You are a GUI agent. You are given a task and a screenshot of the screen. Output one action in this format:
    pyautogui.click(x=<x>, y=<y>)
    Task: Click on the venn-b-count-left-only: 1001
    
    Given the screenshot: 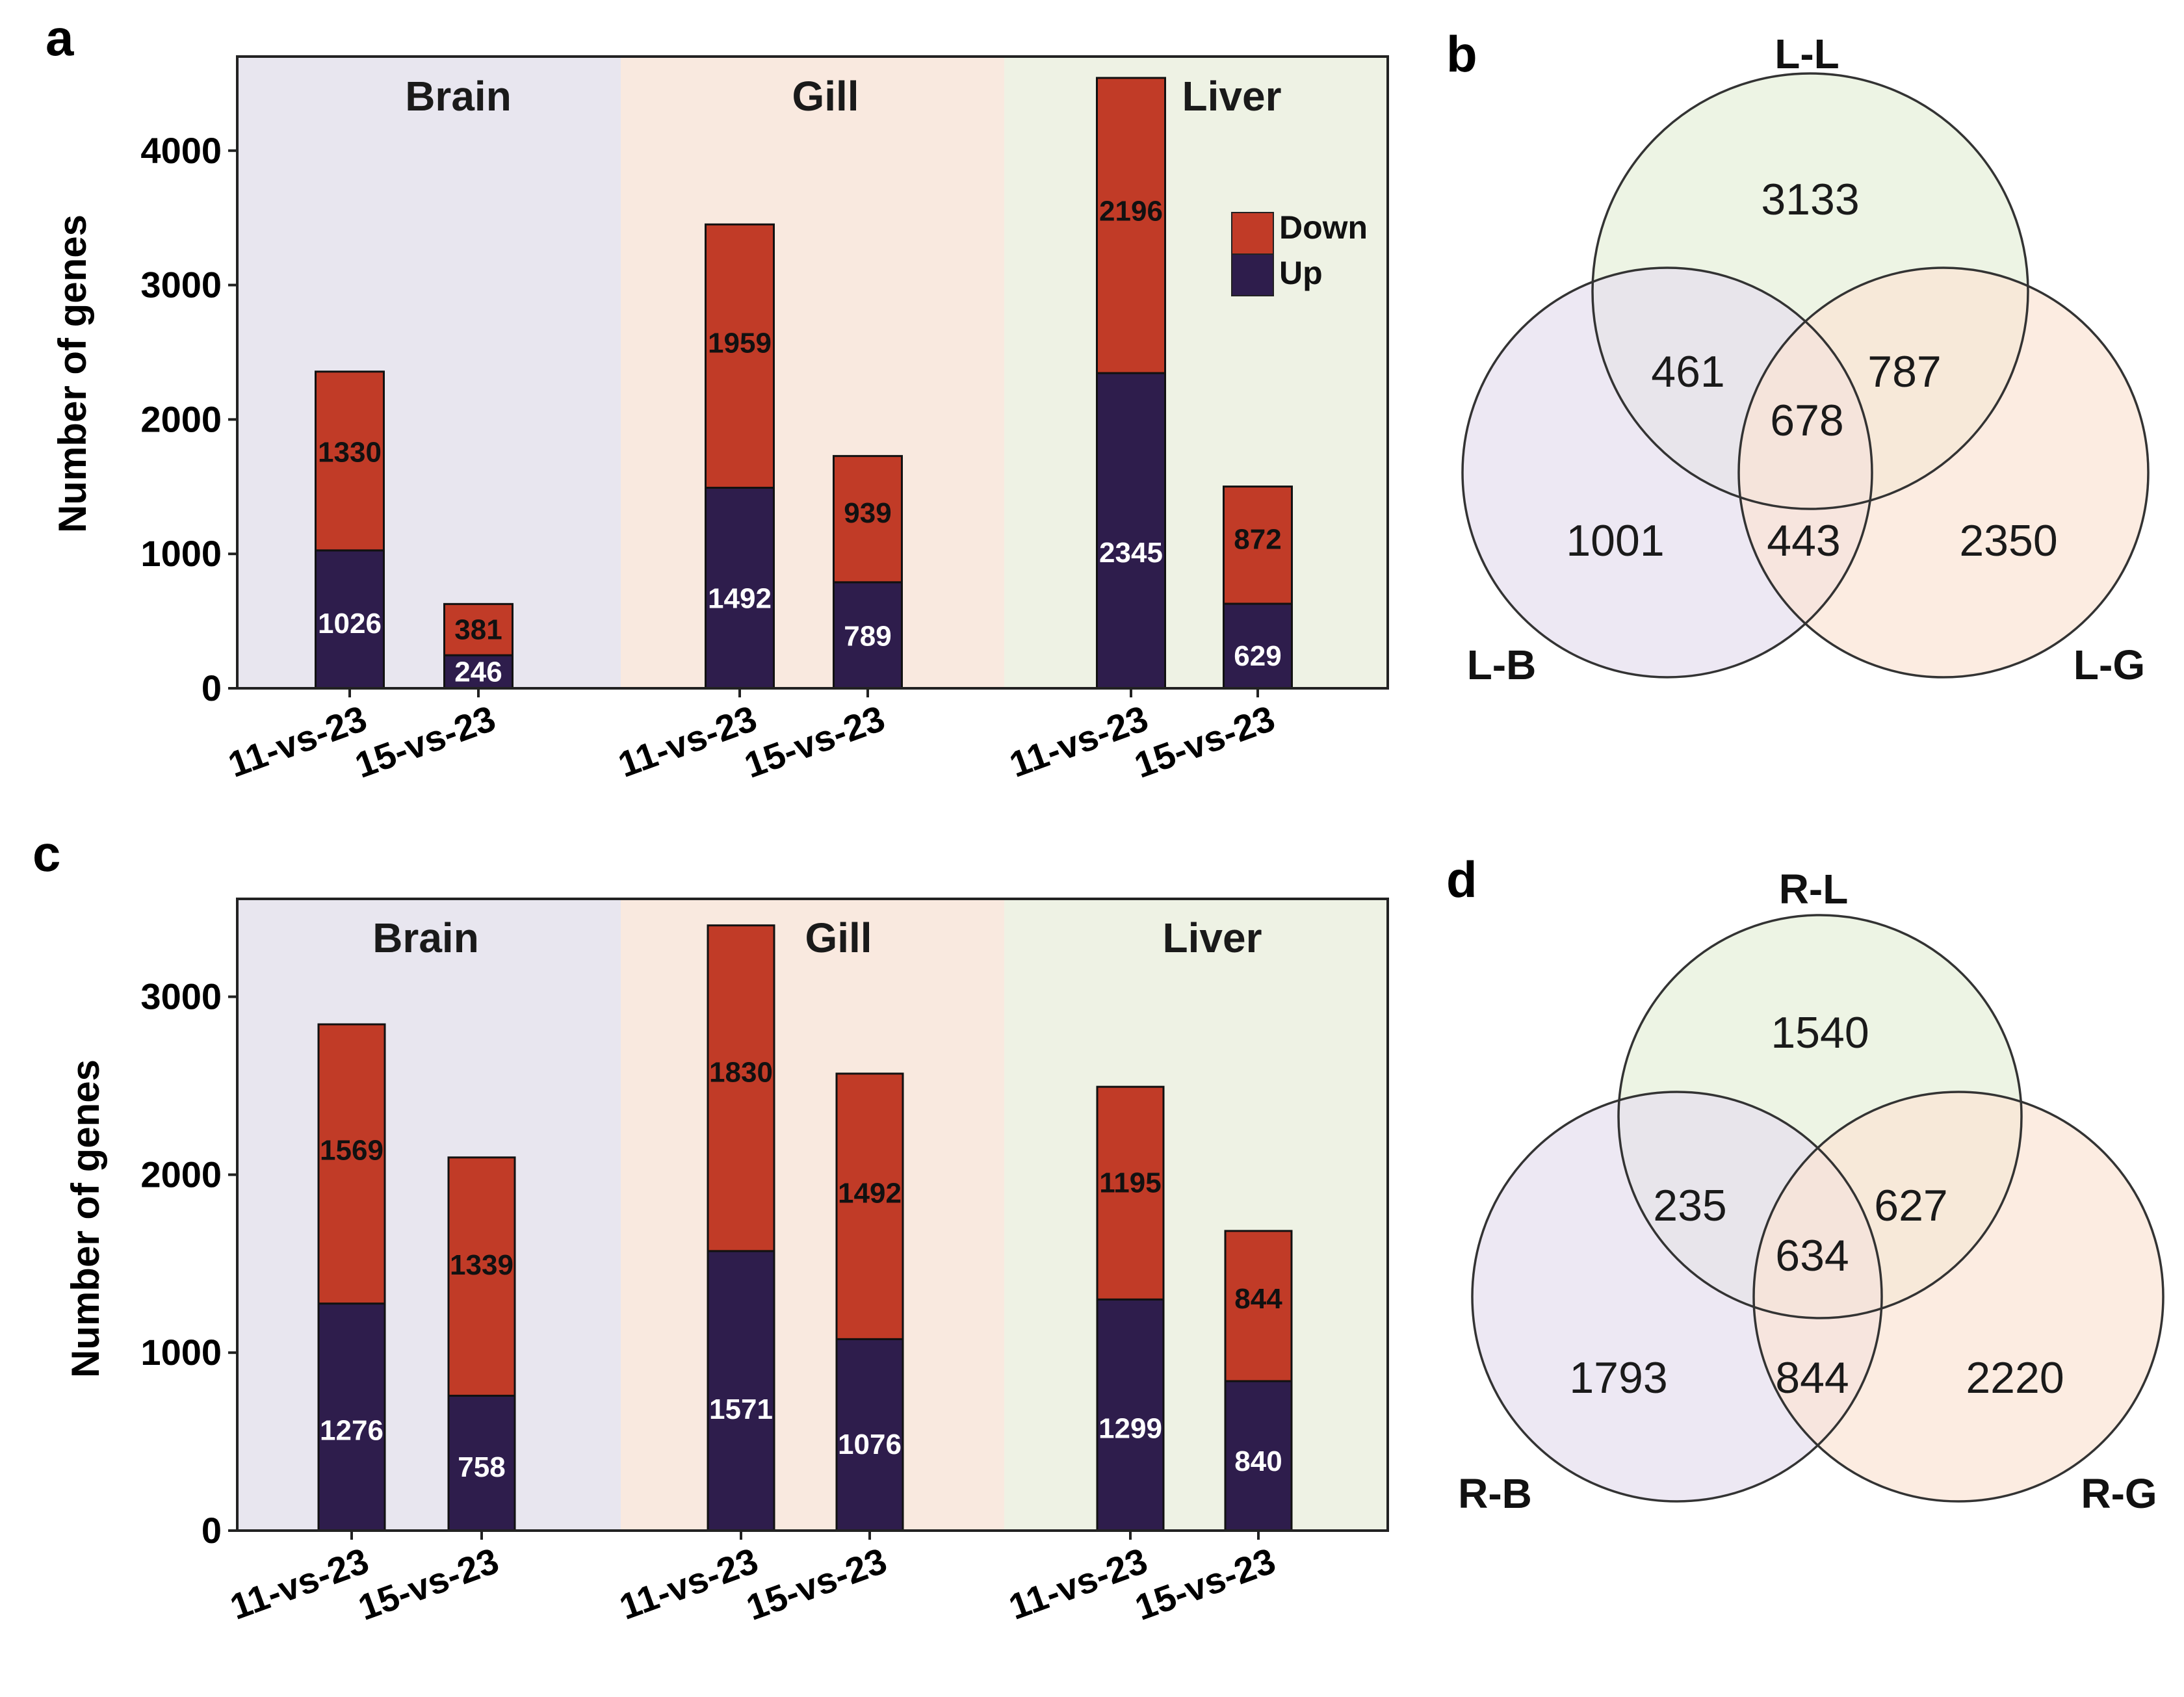 What is the action you would take?
    pyautogui.click(x=1615, y=540)
    